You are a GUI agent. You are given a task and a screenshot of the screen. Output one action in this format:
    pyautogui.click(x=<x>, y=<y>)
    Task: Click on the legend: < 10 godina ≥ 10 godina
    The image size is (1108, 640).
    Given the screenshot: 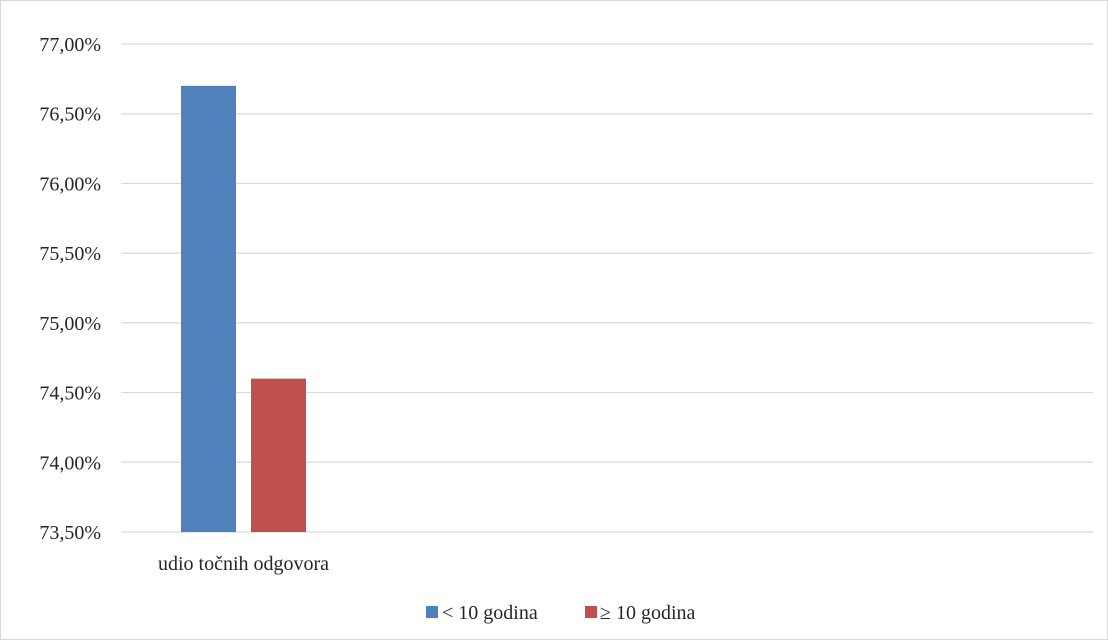 What is the action you would take?
    pyautogui.click(x=561, y=613)
    